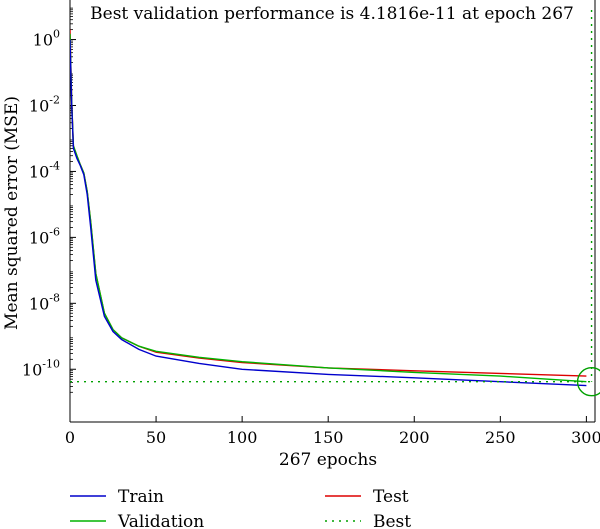 This screenshot has width=600, height=529. I want to click on x-axis-label: 267 epochs, so click(328, 460).